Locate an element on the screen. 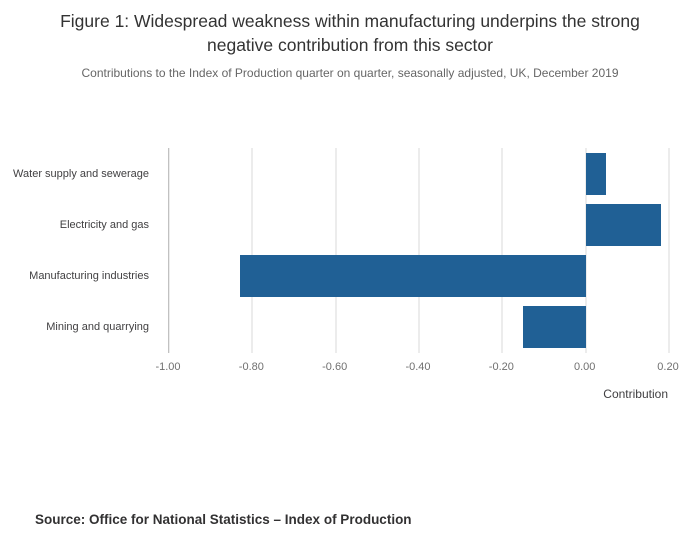 The image size is (700, 549). category-label-water-supply-and-sewerage: Water supply and sewerage is located at coordinates (81, 173).